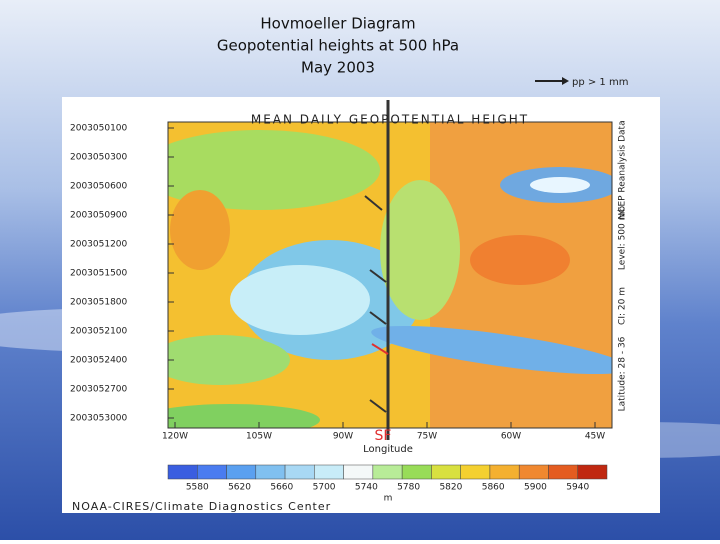 The image size is (720, 544). What do you see at coordinates (99, 361) in the screenshot?
I see `y-label: 2003052400` at bounding box center [99, 361].